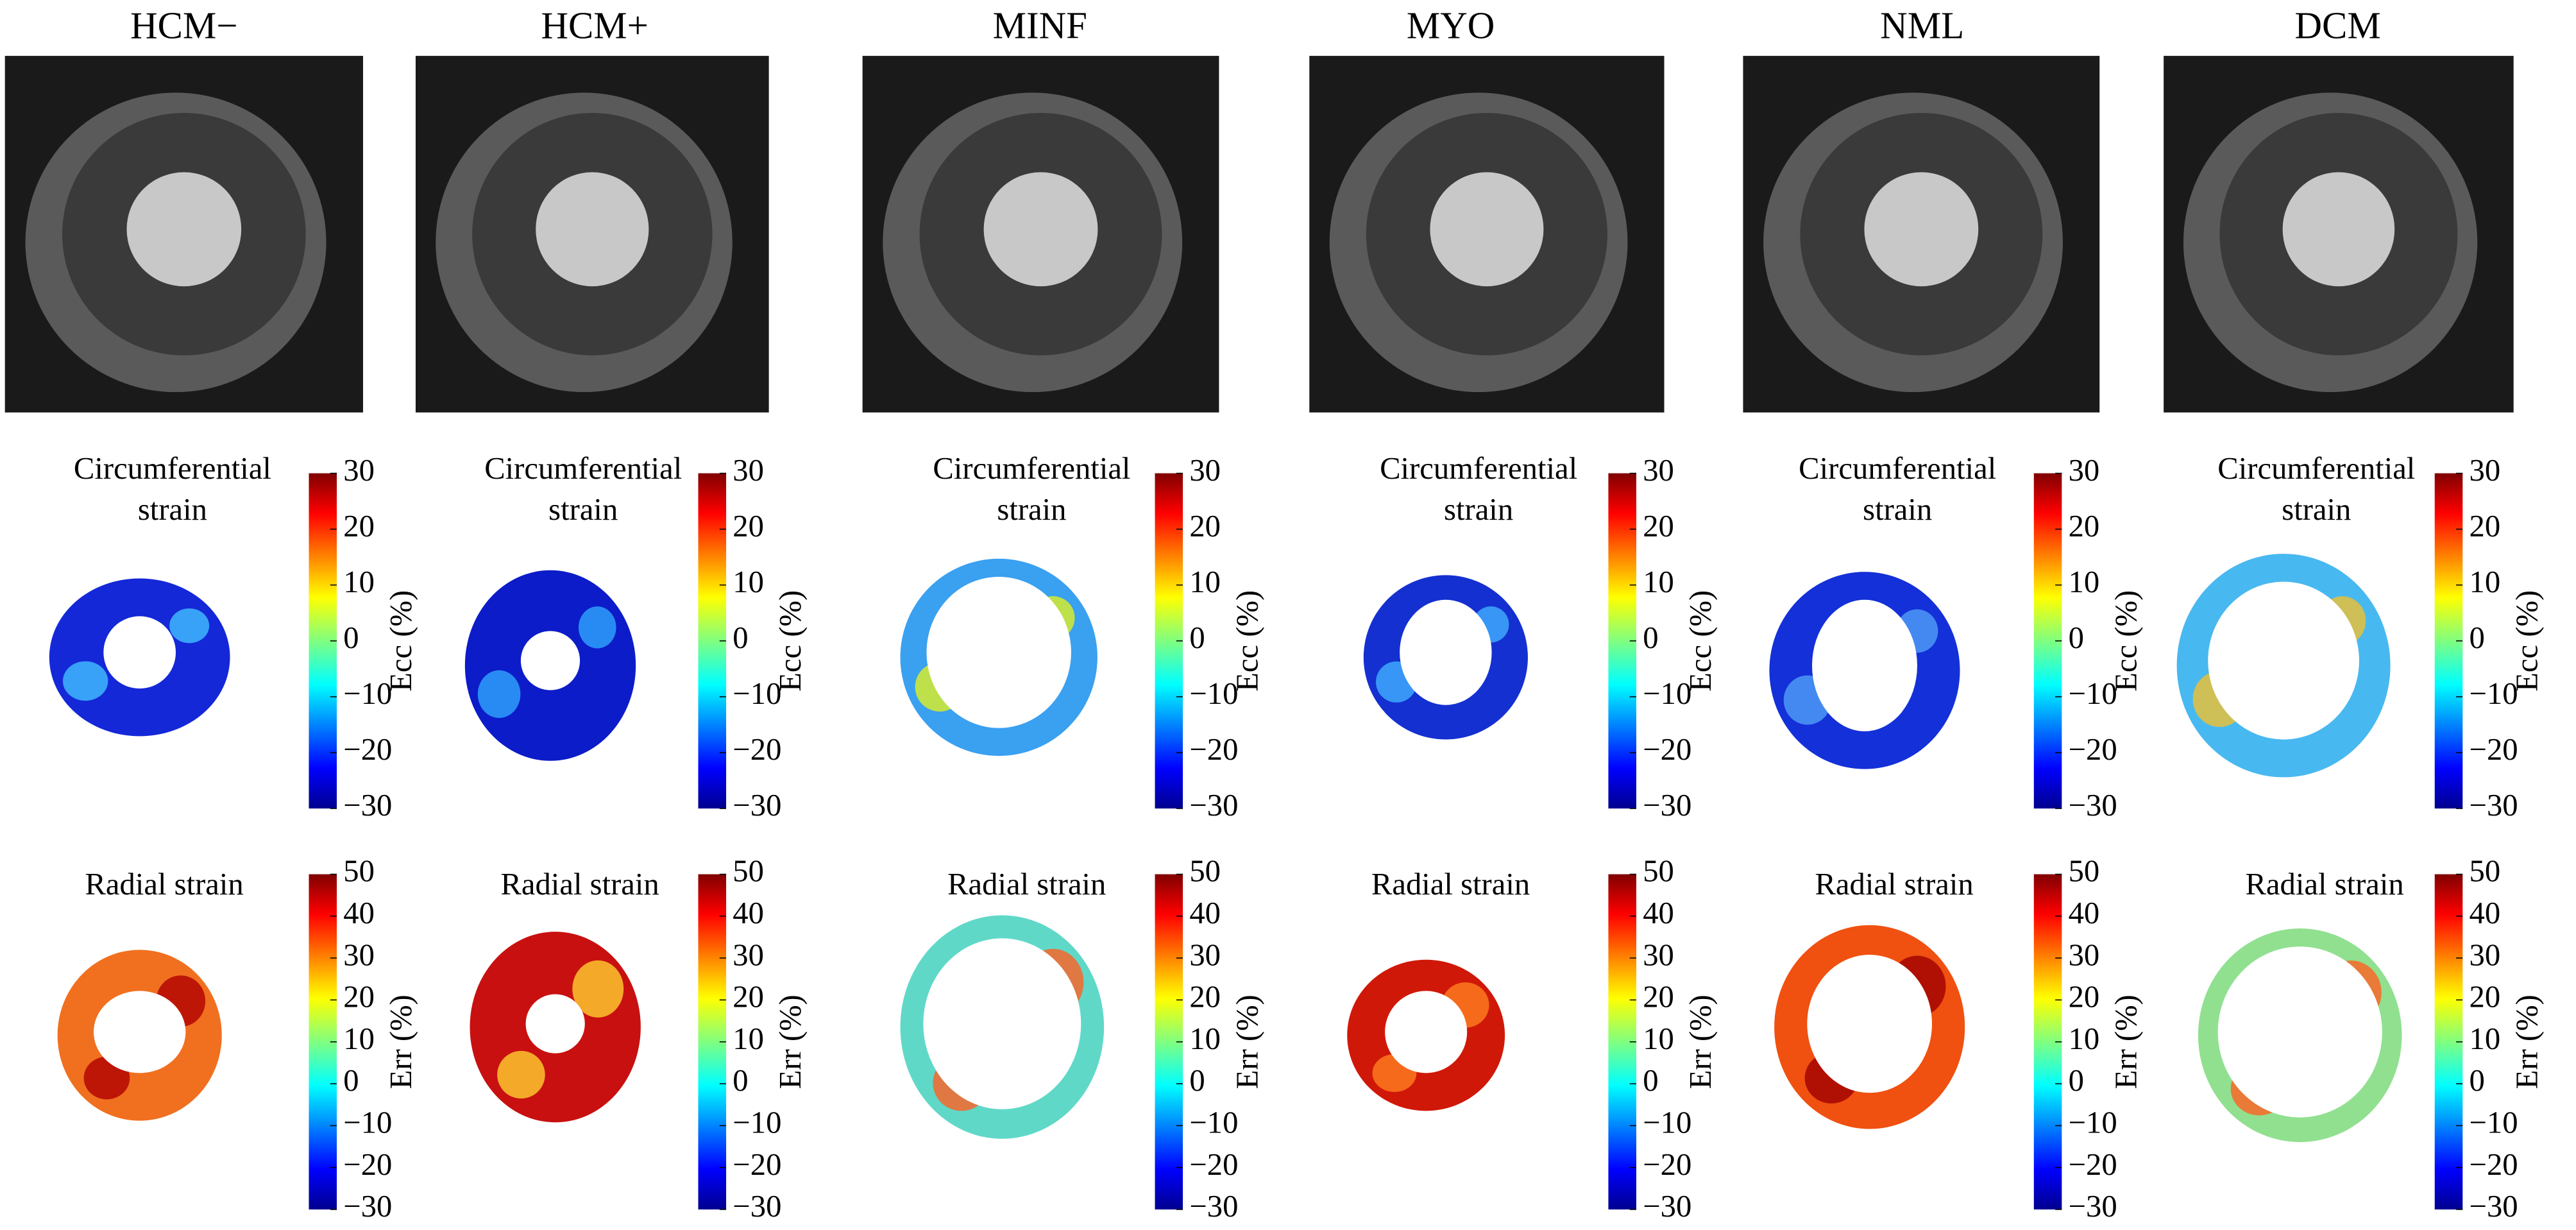  Describe the element at coordinates (1040, 26) in the screenshot. I see `column-title: MINF` at that location.